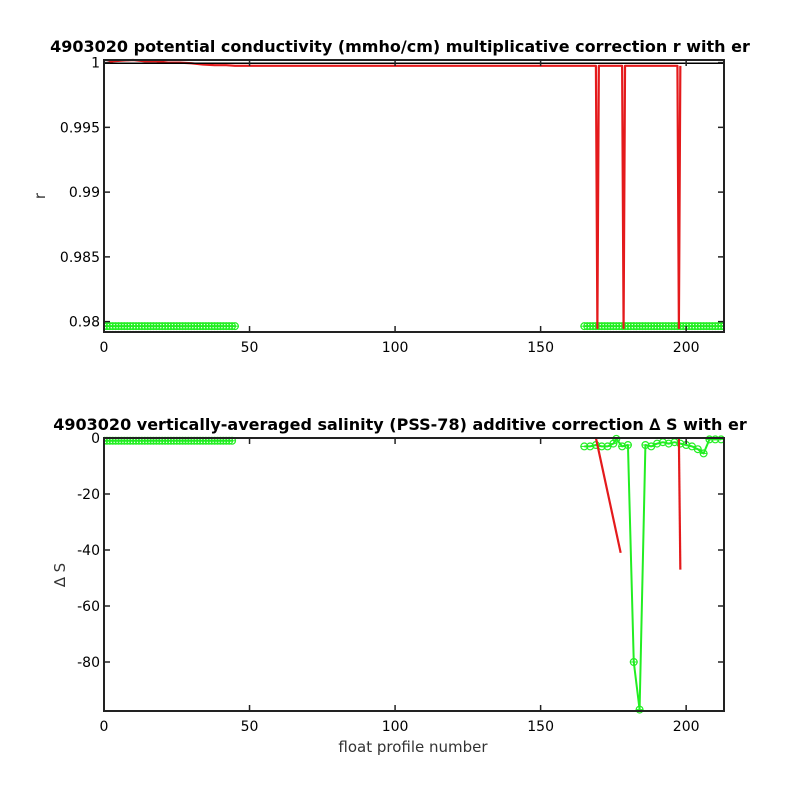 This screenshot has height=800, width=800. What do you see at coordinates (88, 551) in the screenshot?
I see `y-tick-label: -40` at bounding box center [88, 551].